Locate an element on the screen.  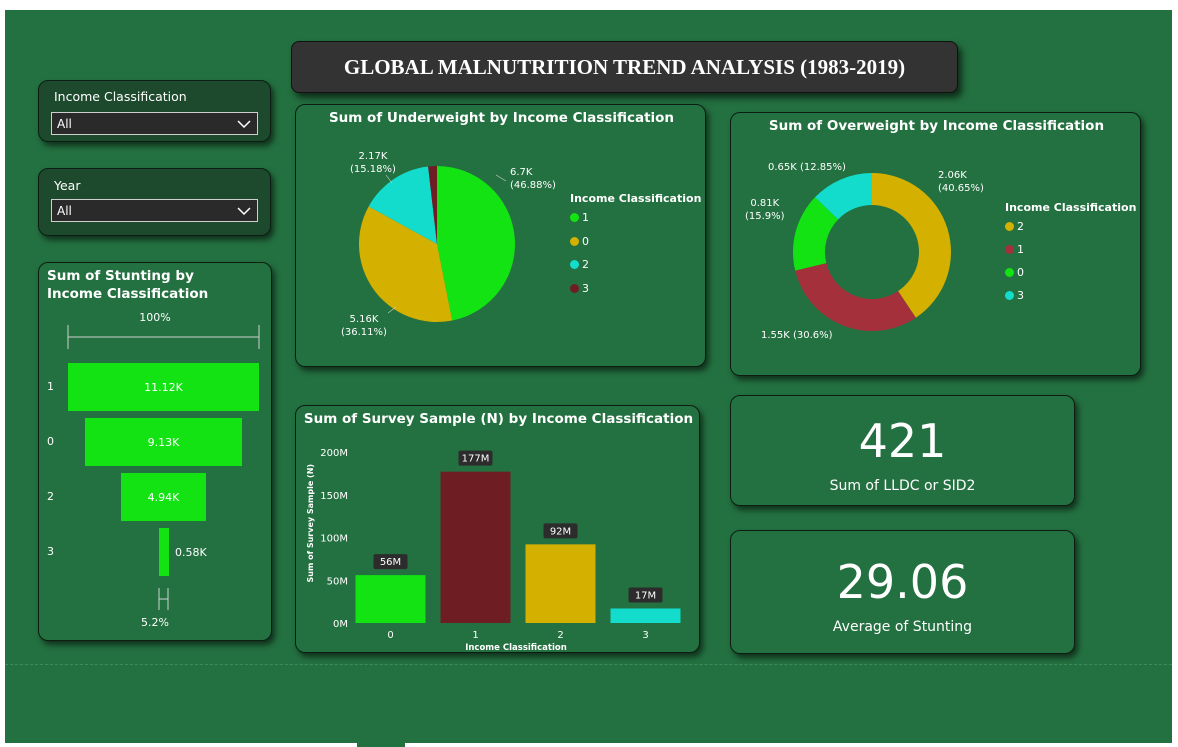
data-label: 92M is located at coordinates (560, 531).